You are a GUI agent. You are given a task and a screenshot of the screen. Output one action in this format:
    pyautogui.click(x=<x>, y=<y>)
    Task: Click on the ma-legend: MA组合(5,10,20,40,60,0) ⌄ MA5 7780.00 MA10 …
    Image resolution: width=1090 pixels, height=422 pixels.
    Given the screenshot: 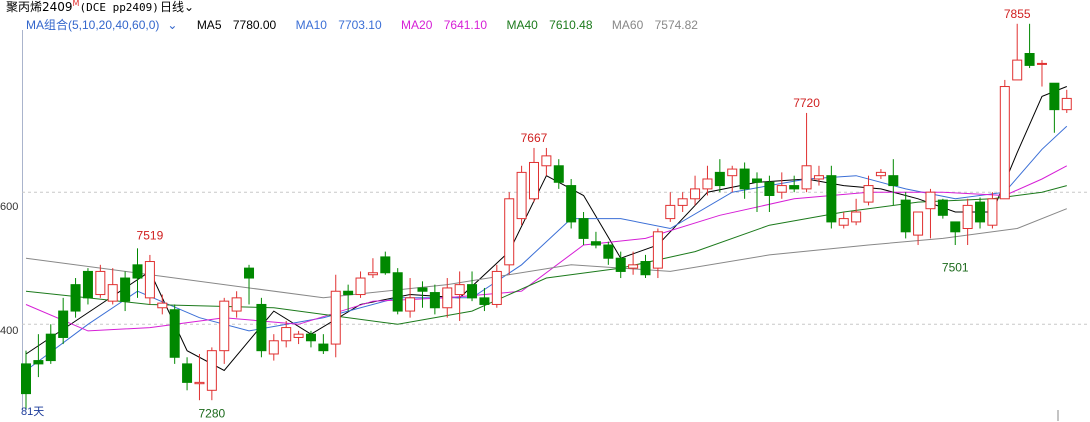 What is the action you would take?
    pyautogui.click(x=370, y=24)
    